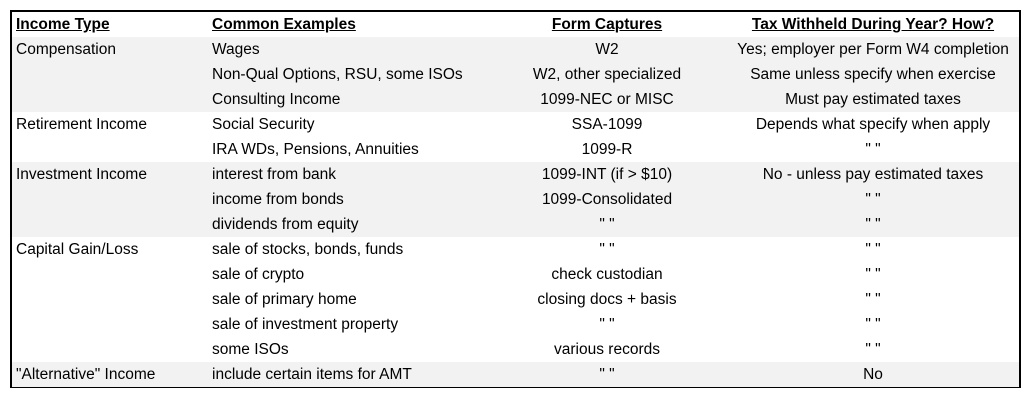  I want to click on example-cell: IRA WDs, Pensions, Annuities, so click(315, 149).